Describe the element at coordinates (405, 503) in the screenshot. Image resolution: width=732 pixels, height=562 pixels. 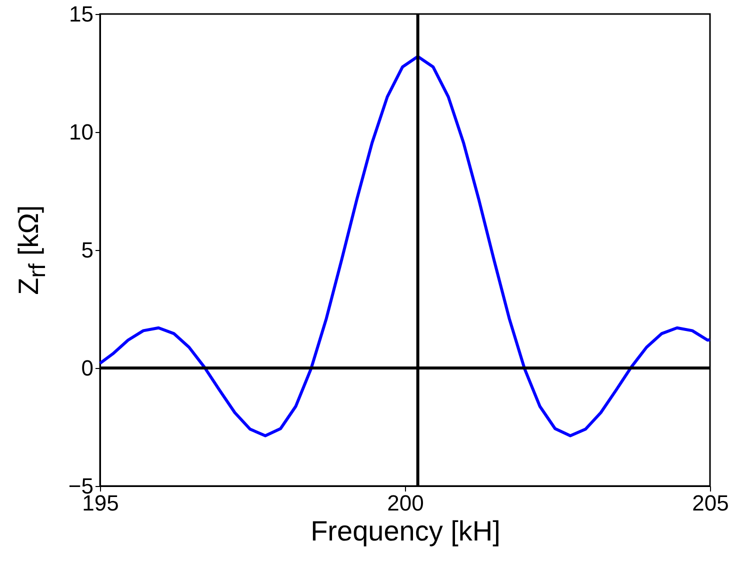
I see `x-tick-label: 200` at that location.